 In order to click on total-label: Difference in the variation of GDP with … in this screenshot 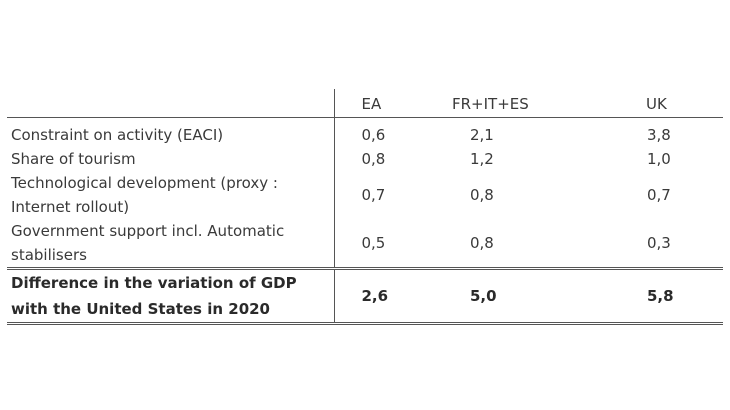, I will do `click(171, 296)`.